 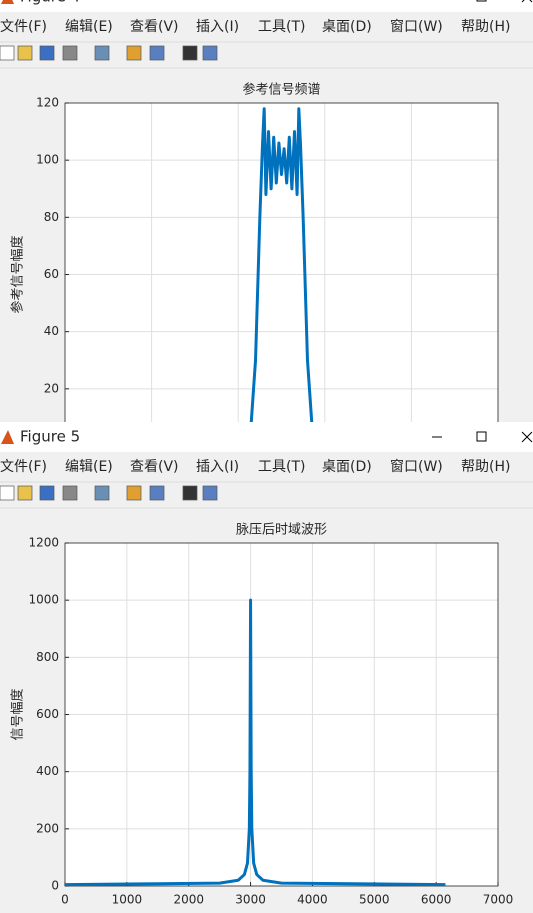 What do you see at coordinates (51, 274) in the screenshot?
I see `y-tick-label: 60` at bounding box center [51, 274].